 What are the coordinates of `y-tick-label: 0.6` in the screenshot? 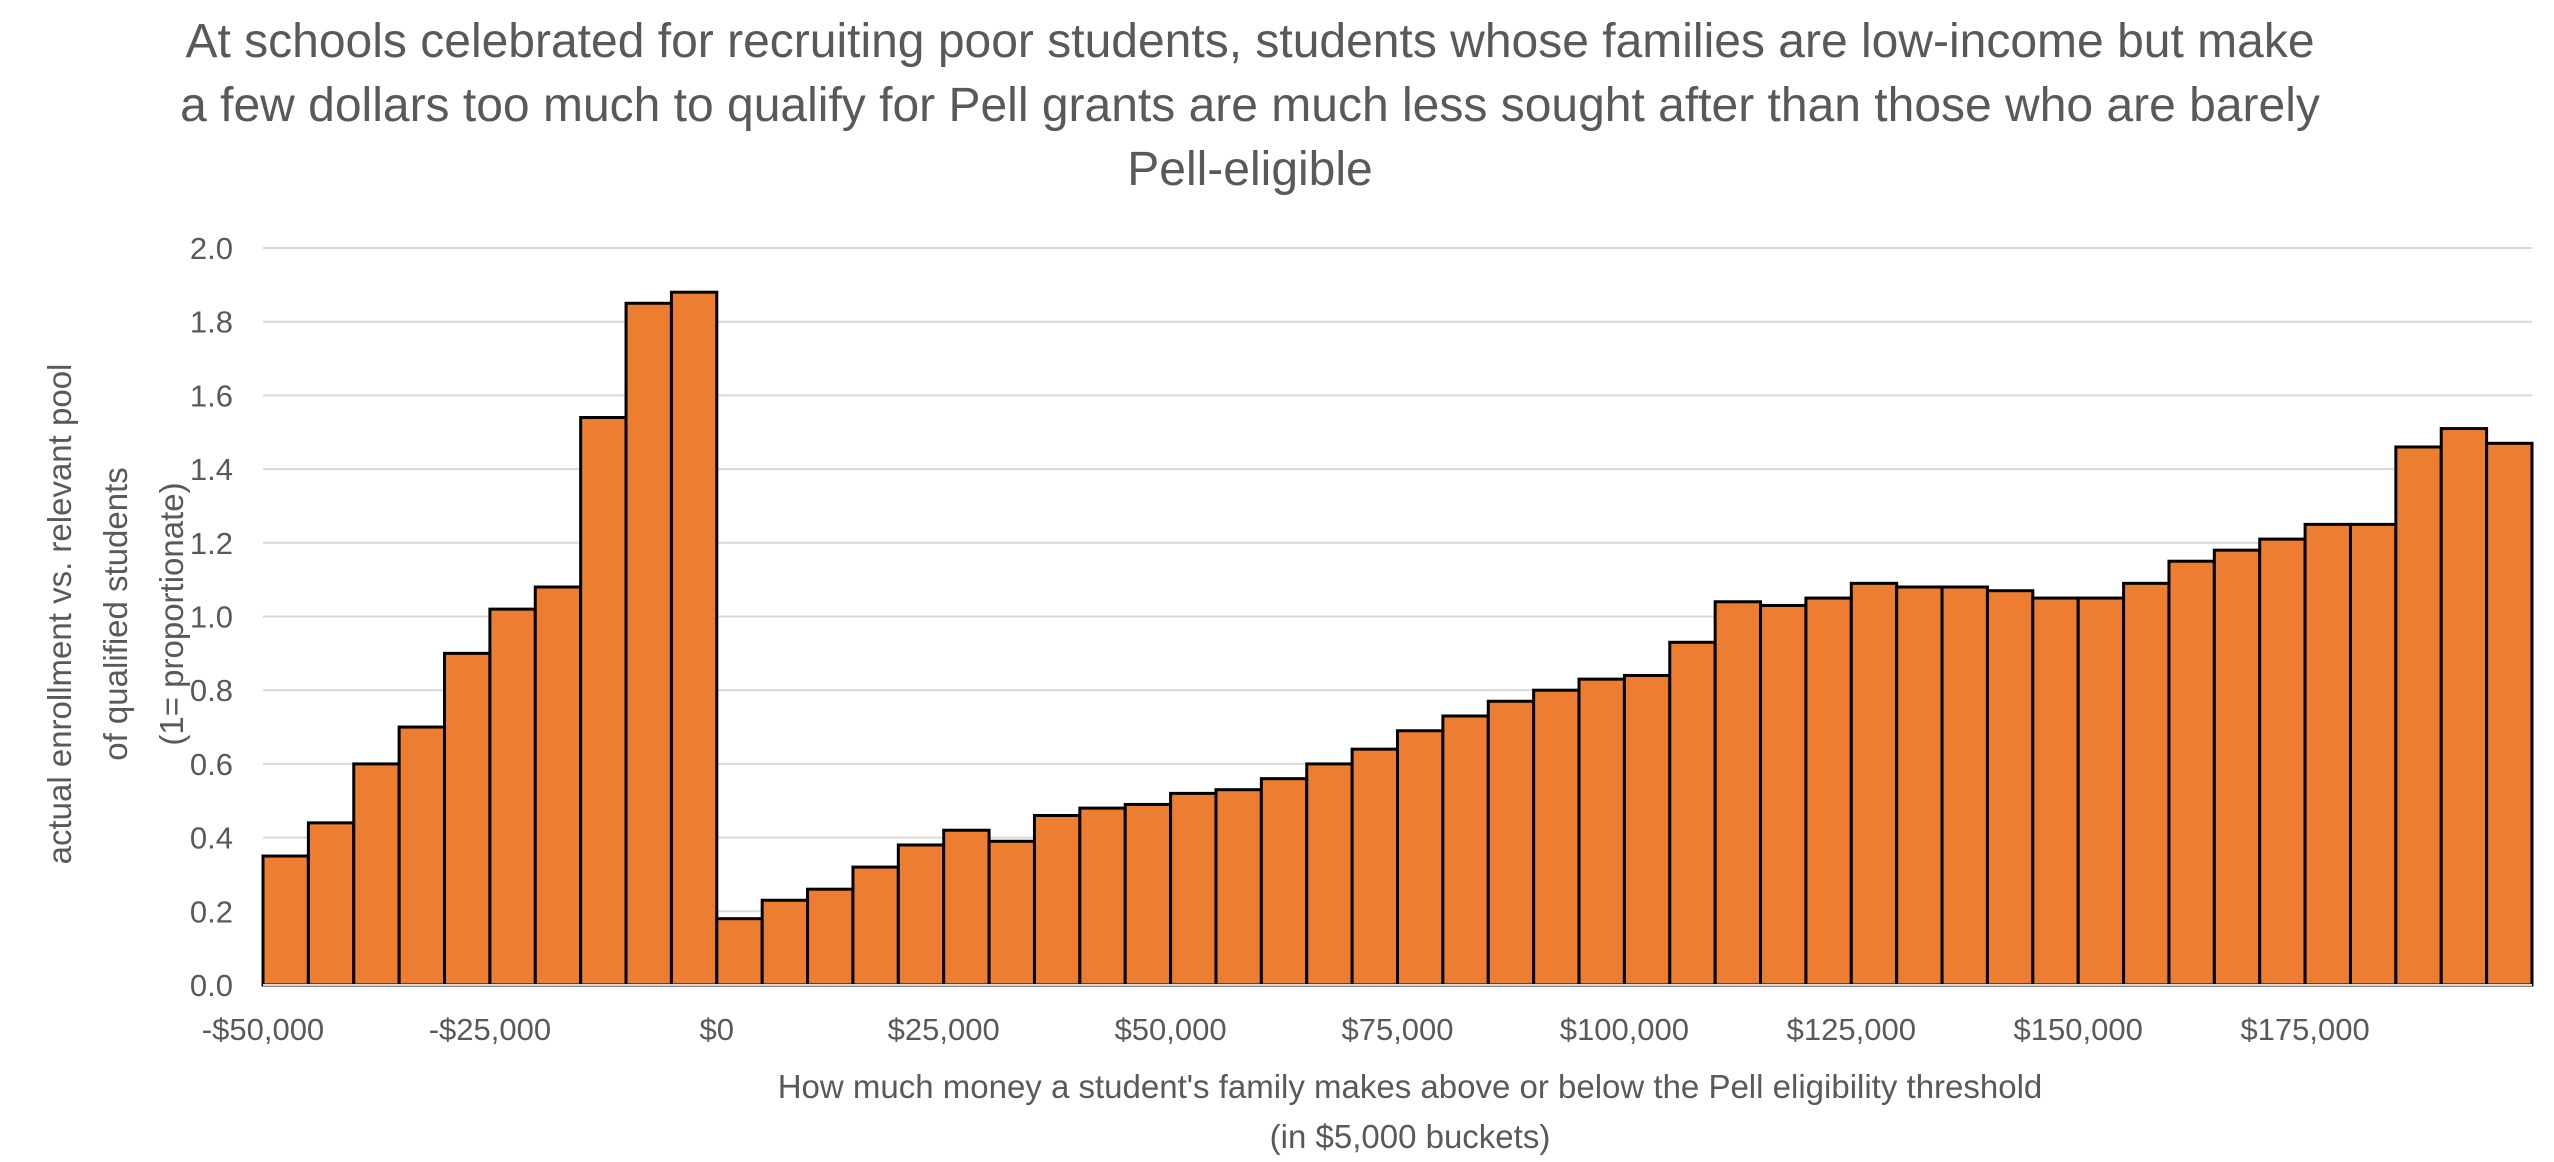 It's located at (211, 764).